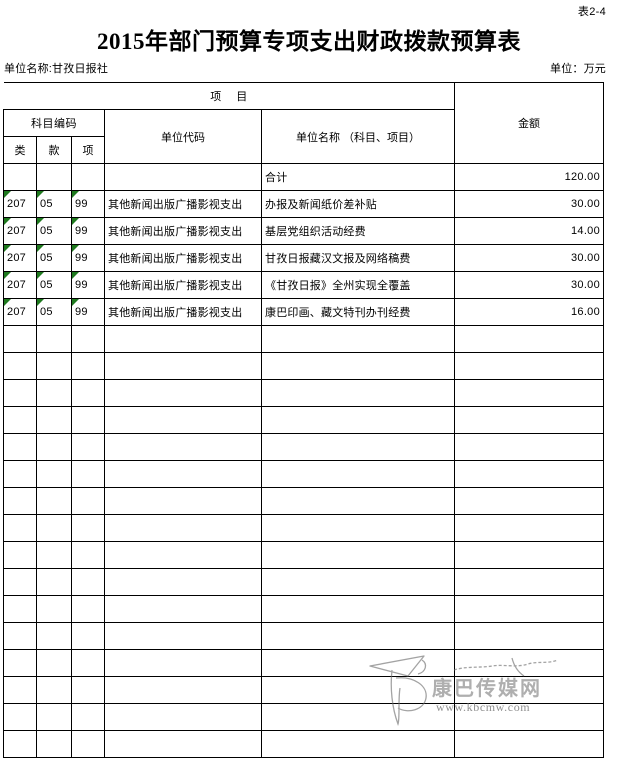 The width and height of the screenshot is (618, 758). Describe the element at coordinates (529, 177) in the screenshot. I see `cell-amount: 120.00` at that location.